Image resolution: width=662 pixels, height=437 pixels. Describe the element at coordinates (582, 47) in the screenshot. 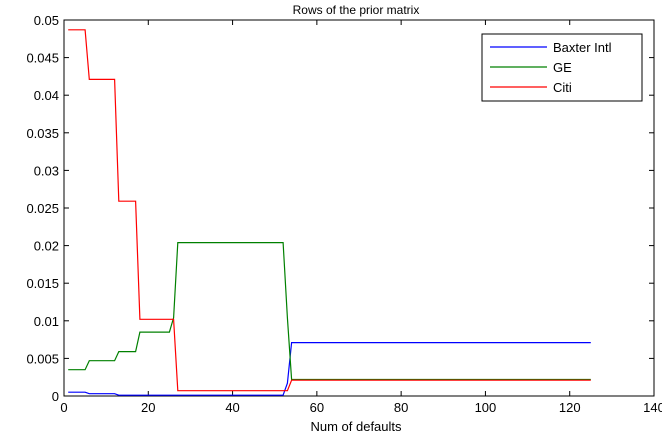

I see `legend-label: Baxter Intl` at that location.